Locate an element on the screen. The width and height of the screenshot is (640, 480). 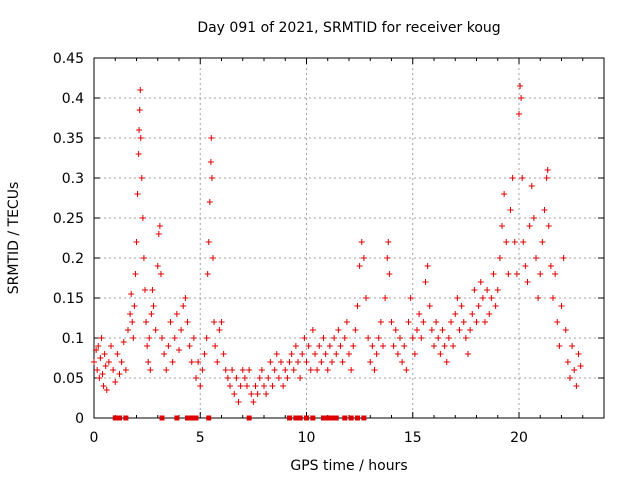
y-tick-labels: 0 0.05 0.1 0.15 0.2 0.25 0.3 0.35 0.4 0.45 is located at coordinates (68, 239).